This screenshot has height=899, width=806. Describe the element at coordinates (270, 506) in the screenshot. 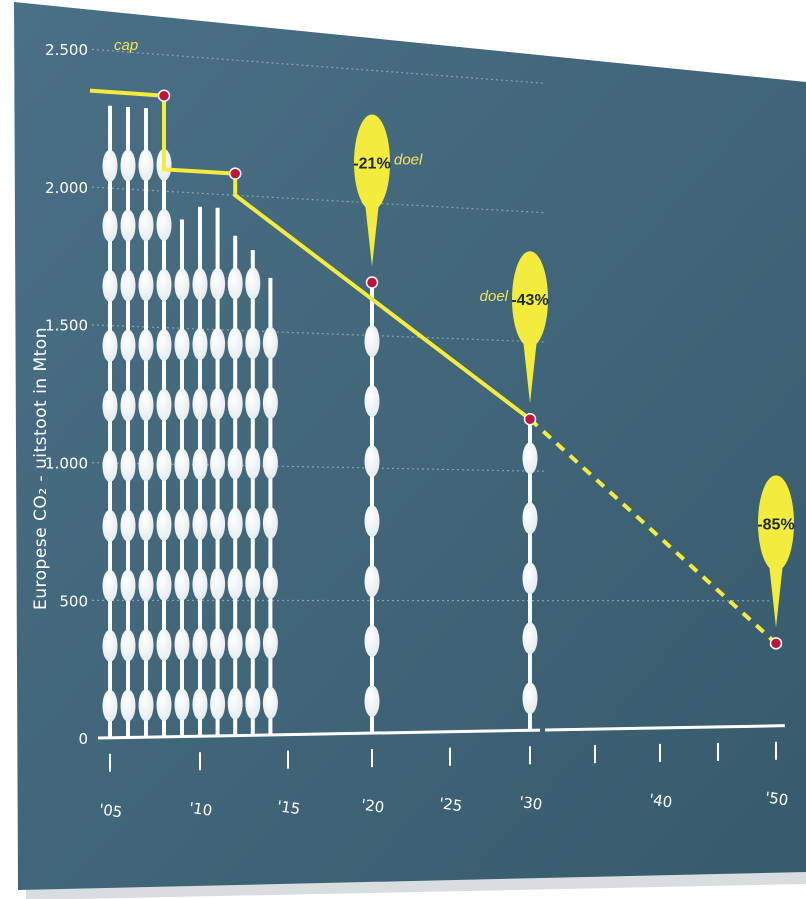

I see `bar-2014` at that location.